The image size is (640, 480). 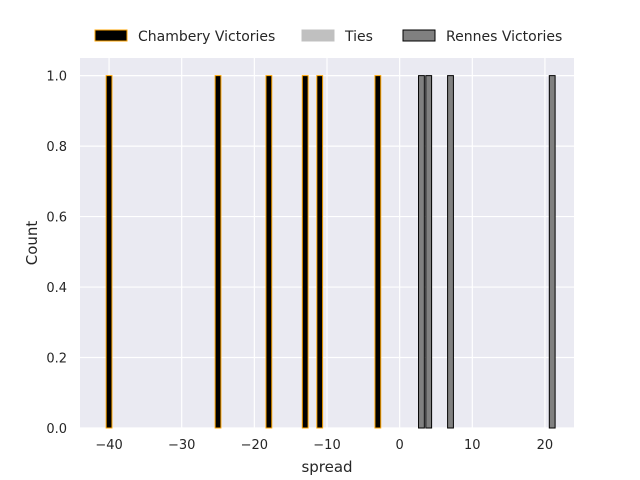 What do you see at coordinates (56, 147) in the screenshot?
I see `y-tick-label: 0.8` at bounding box center [56, 147].